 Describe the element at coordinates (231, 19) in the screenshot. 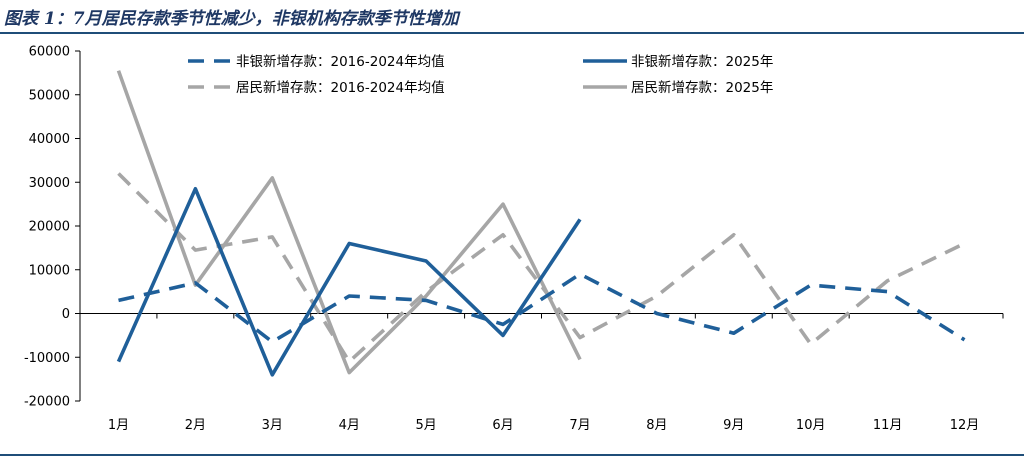

I see `chart-title: 图表 1：7月居民存款季节性减少，非银机构存款季节性增加` at that location.